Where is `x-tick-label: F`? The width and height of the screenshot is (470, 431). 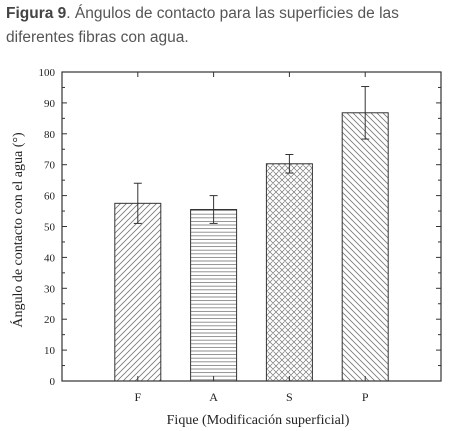
x-tick-label: F is located at coordinates (137, 397).